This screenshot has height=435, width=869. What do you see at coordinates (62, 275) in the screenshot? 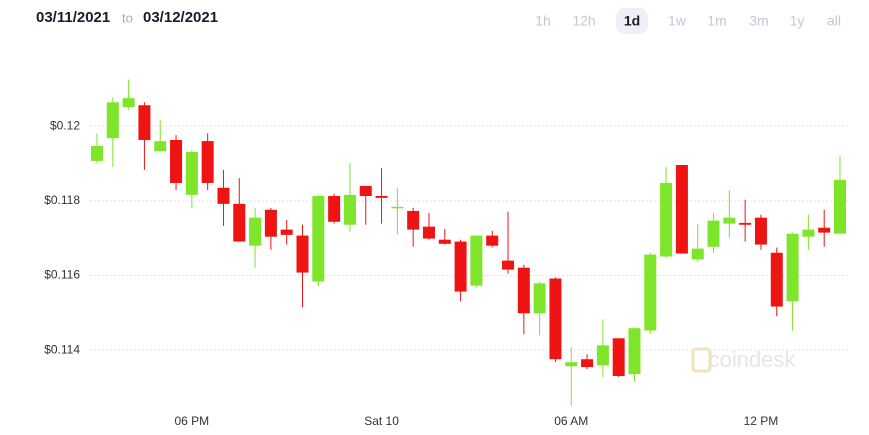
I see `y-tick-label: $0.116` at bounding box center [62, 275].